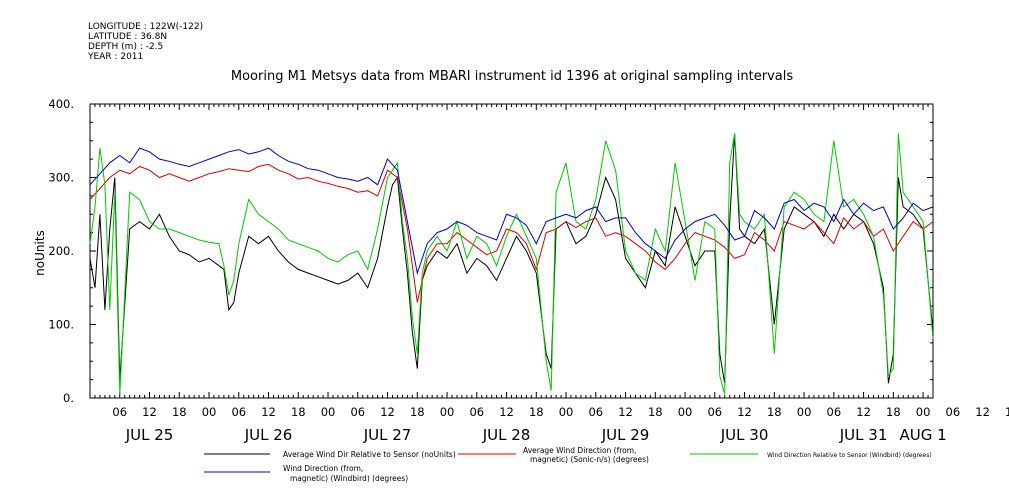 Image resolution: width=1009 pixels, height=504 pixels. Describe the element at coordinates (125, 47) in the screenshot. I see `depth-label: DEPTH (m) : -2.5` at that location.